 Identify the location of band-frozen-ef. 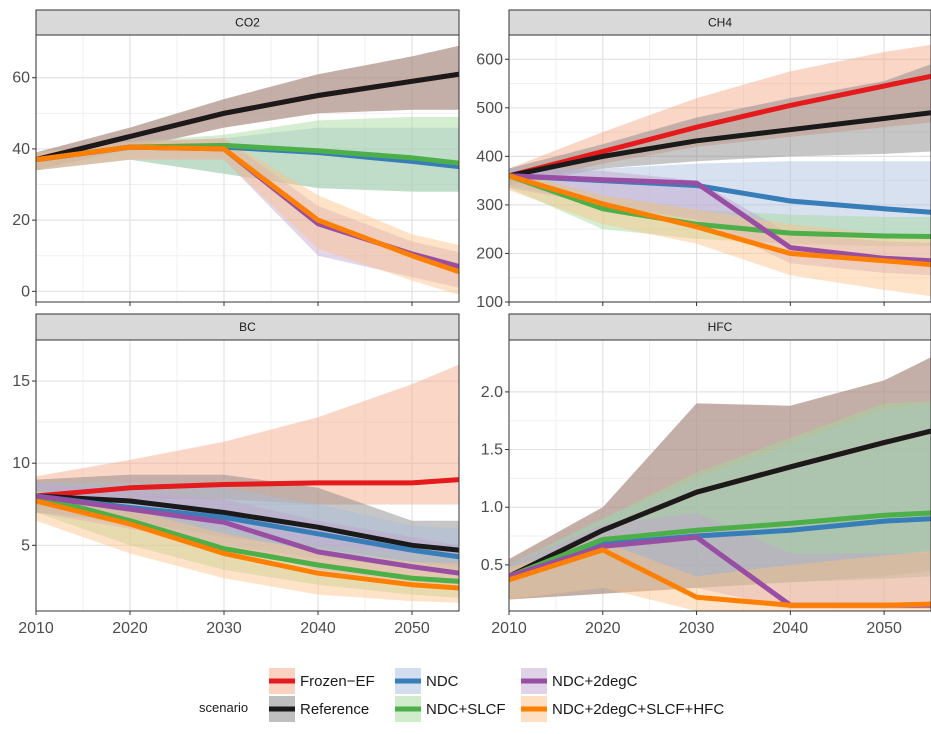
(247, 434).